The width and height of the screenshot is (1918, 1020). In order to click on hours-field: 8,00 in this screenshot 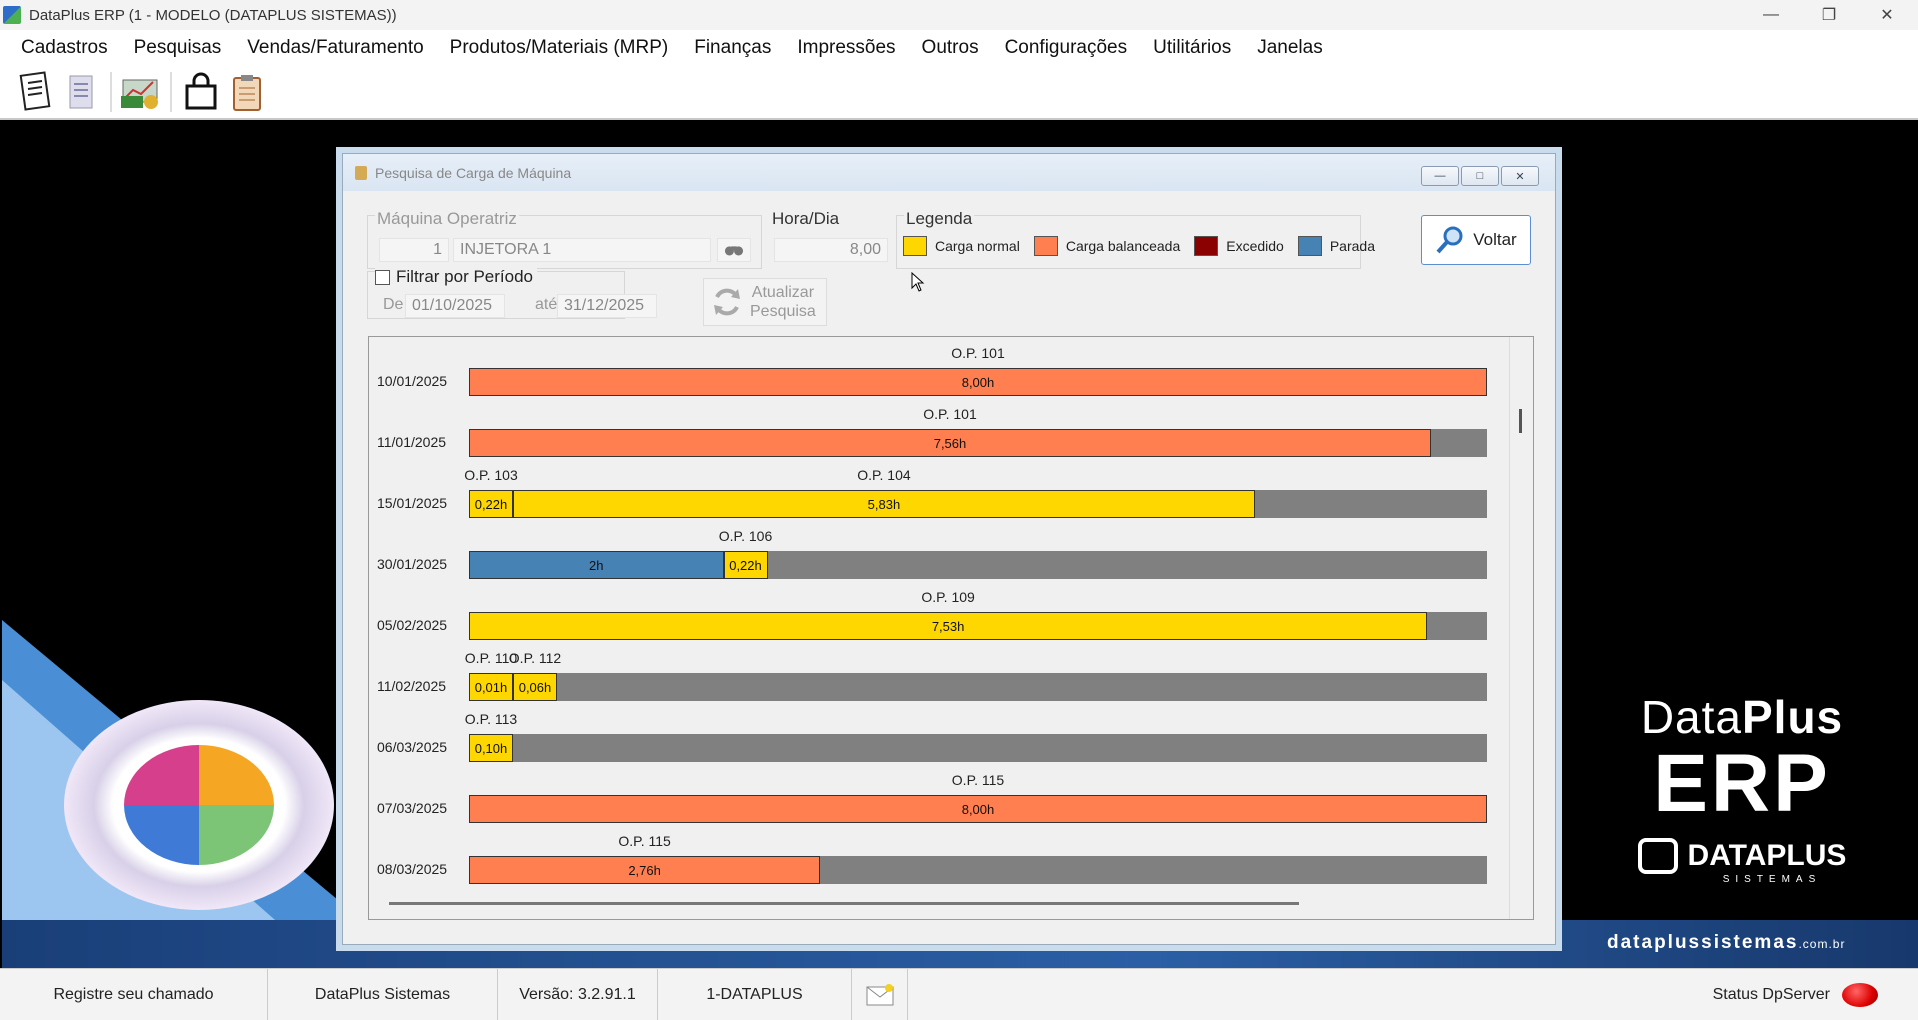, I will do `click(831, 250)`.